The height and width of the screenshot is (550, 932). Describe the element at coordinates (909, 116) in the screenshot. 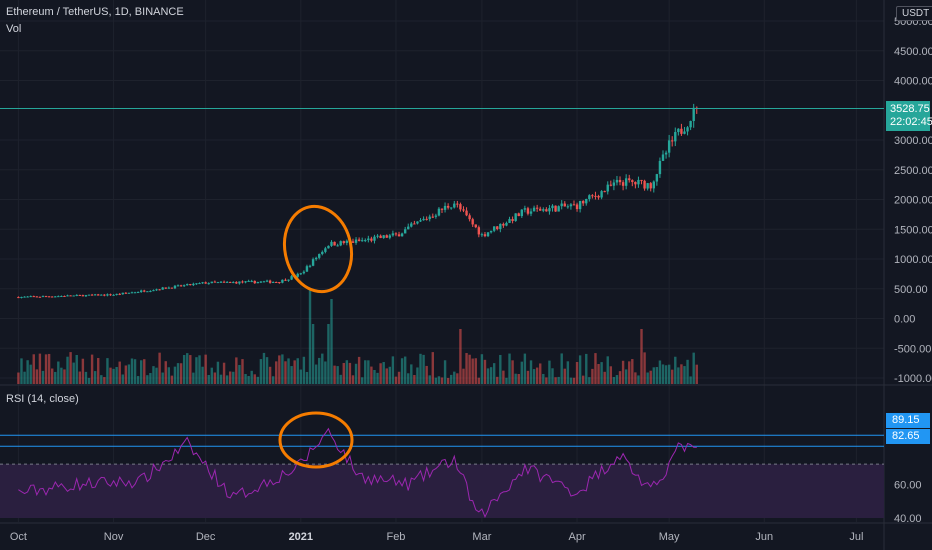

I see `last-price-tag: 3528.75 22:02:45` at that location.